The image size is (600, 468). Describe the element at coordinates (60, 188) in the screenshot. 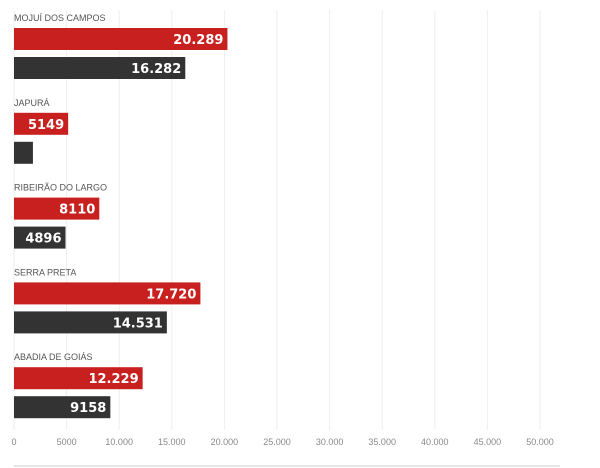

I see `category-label: RIBEIRÃO DO LARGO` at that location.